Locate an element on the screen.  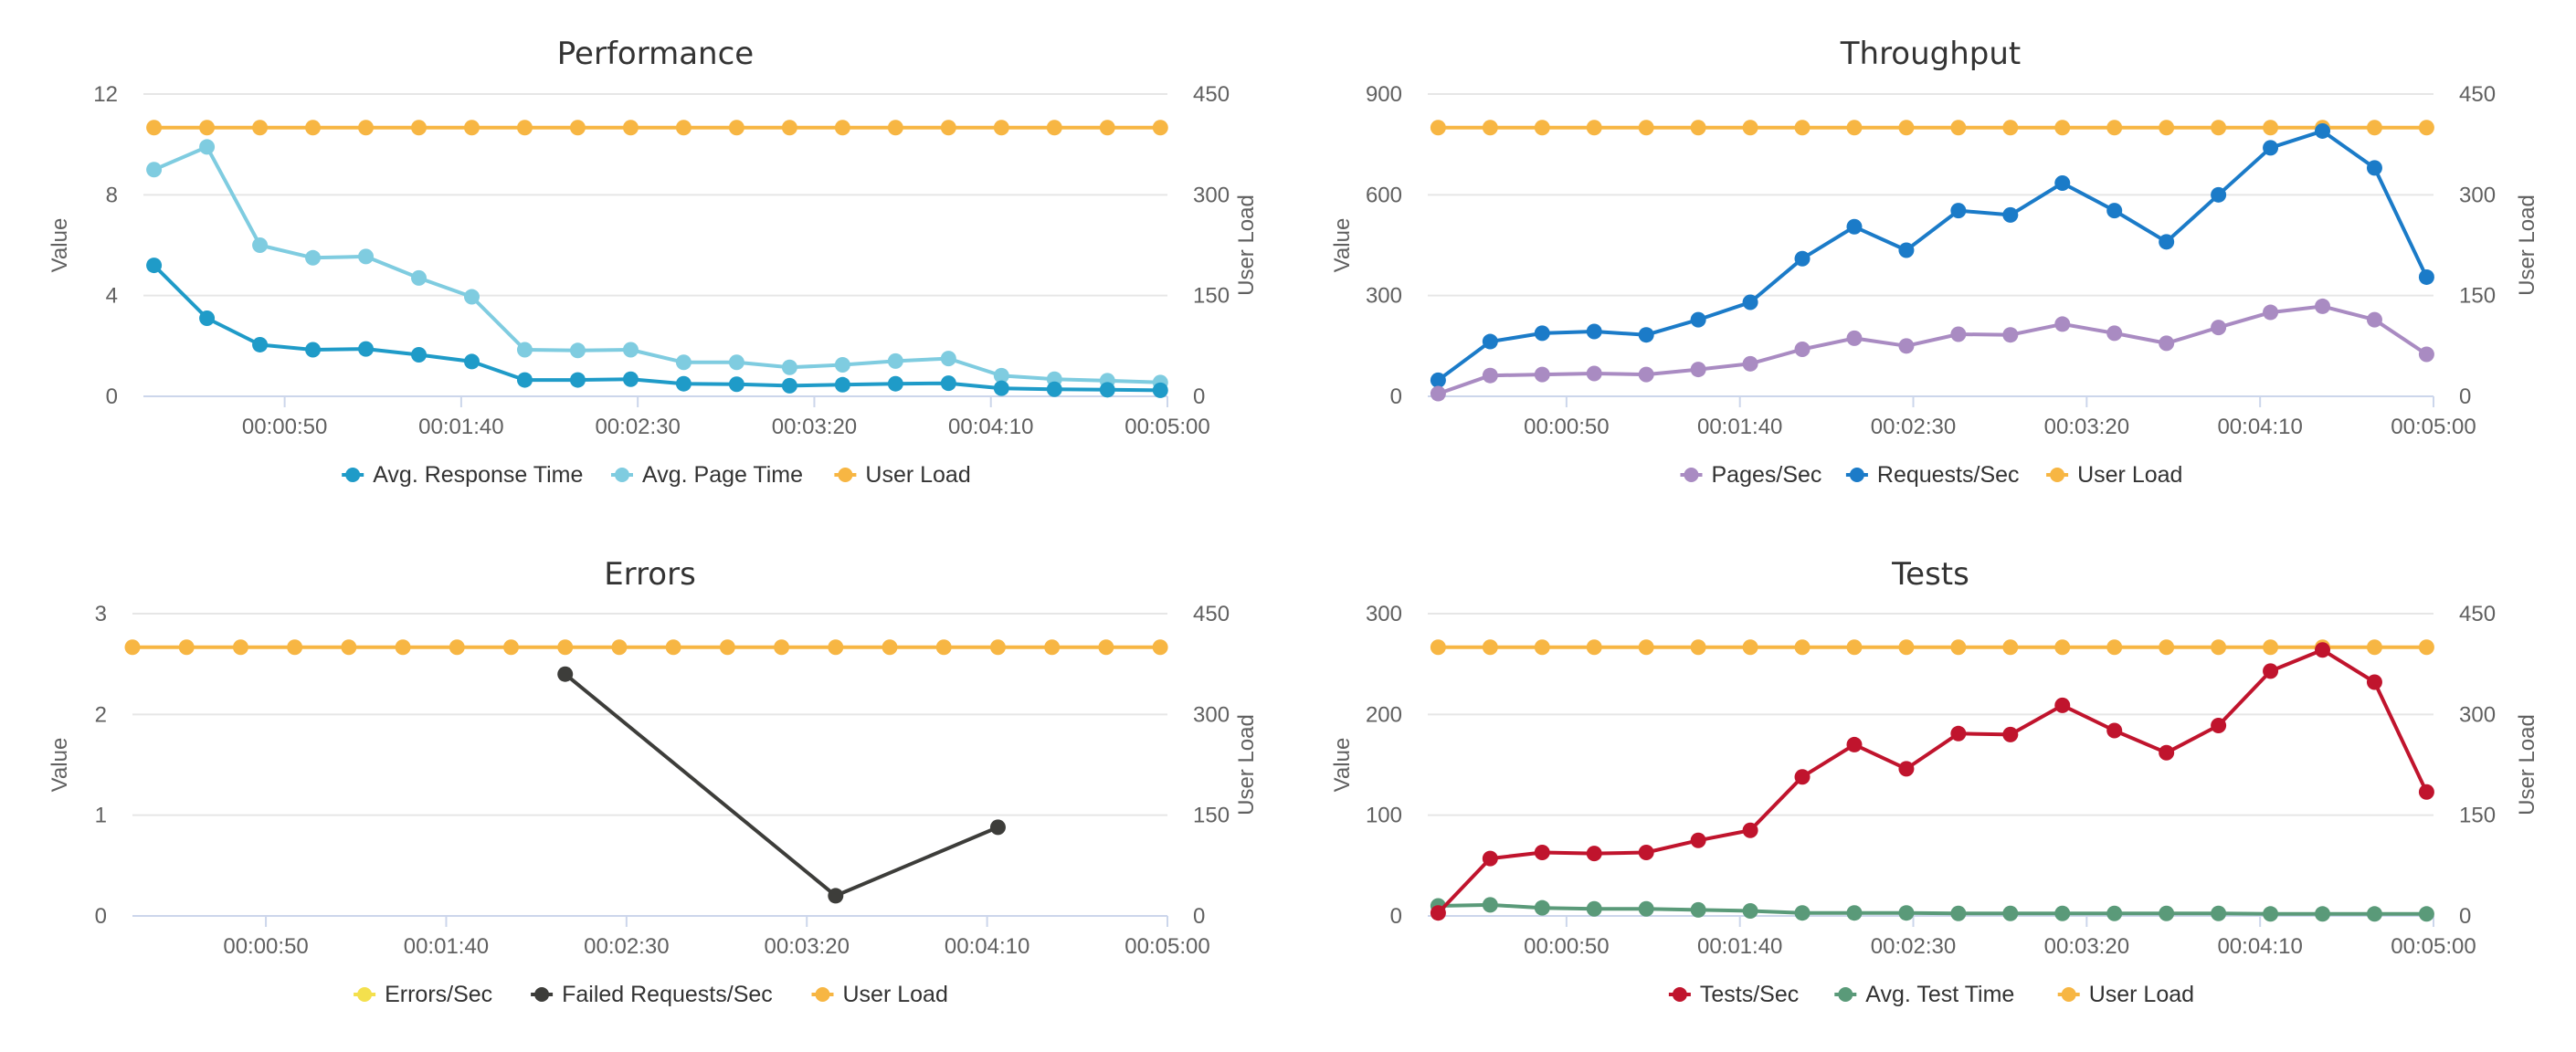
legend-item-tests-sec: Tests/Sec is located at coordinates (1733, 995).